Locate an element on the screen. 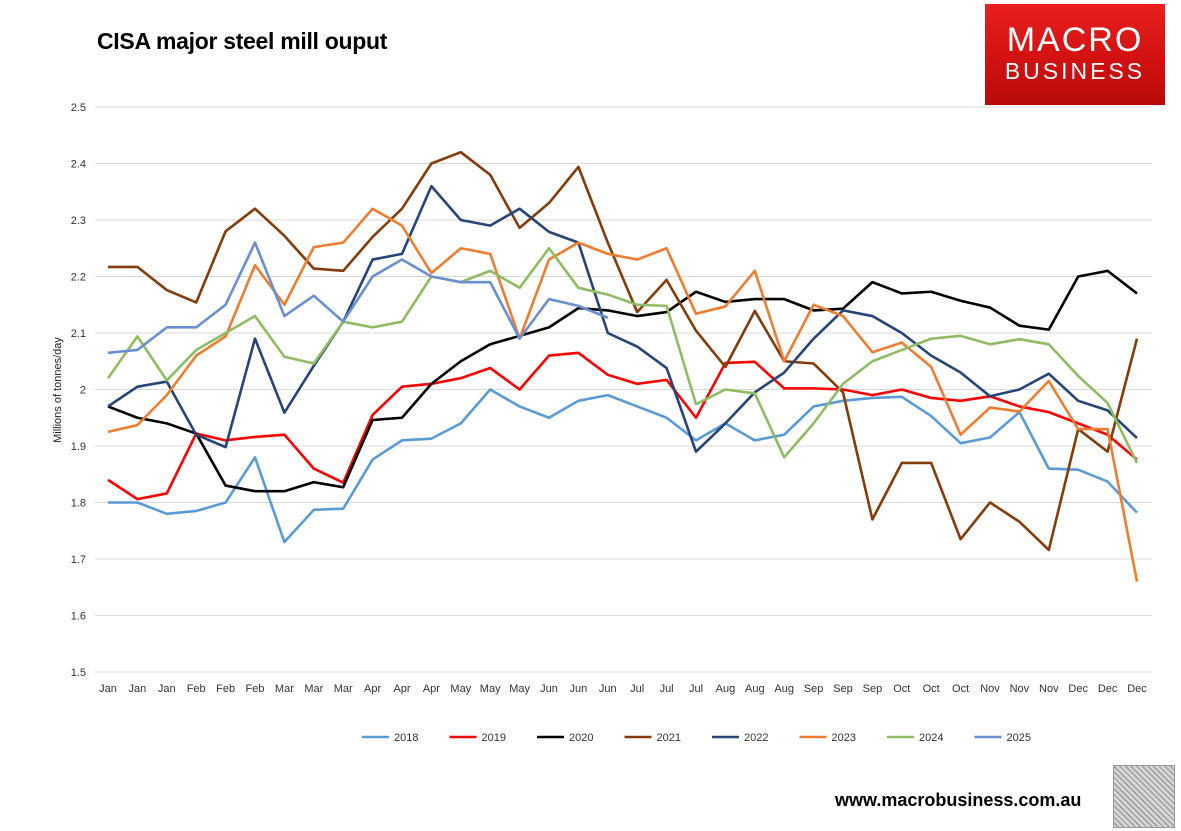 This screenshot has width=1181, height=831. chart-title: CISA major steel mill ouput is located at coordinates (242, 41).